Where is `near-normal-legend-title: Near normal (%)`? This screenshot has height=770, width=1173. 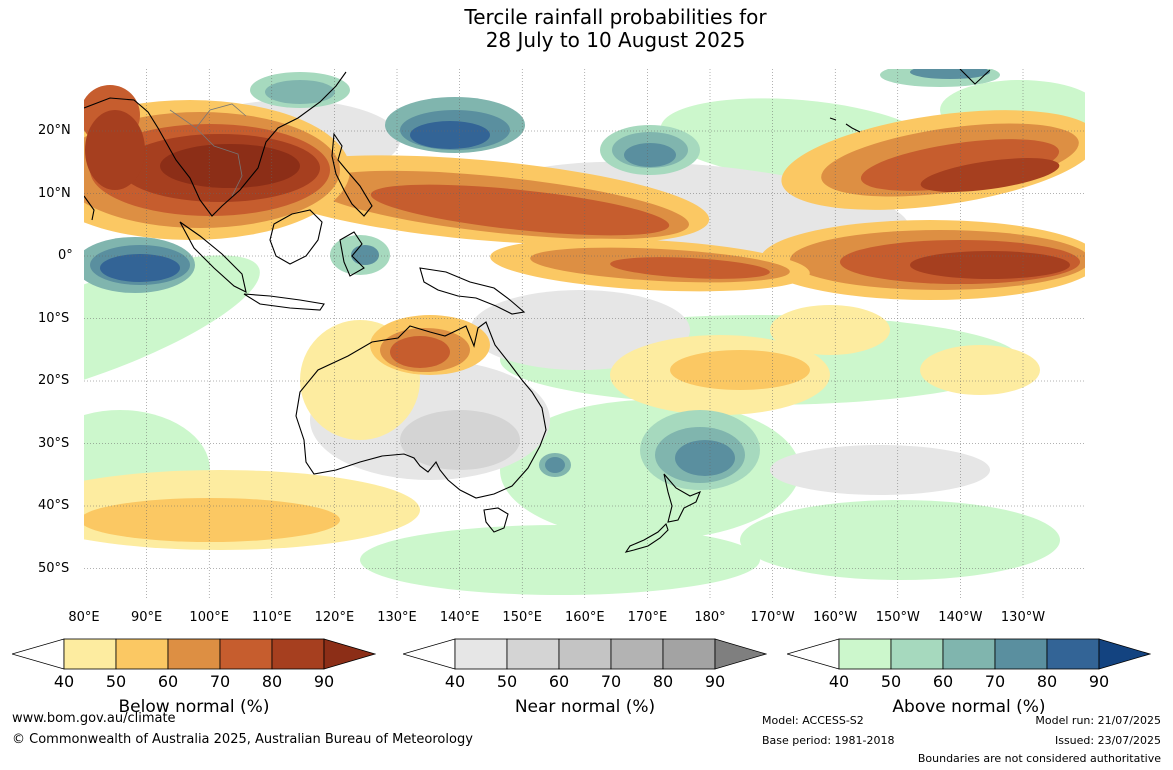 near-normal-legend-title: Near normal (%) is located at coordinates (585, 707).